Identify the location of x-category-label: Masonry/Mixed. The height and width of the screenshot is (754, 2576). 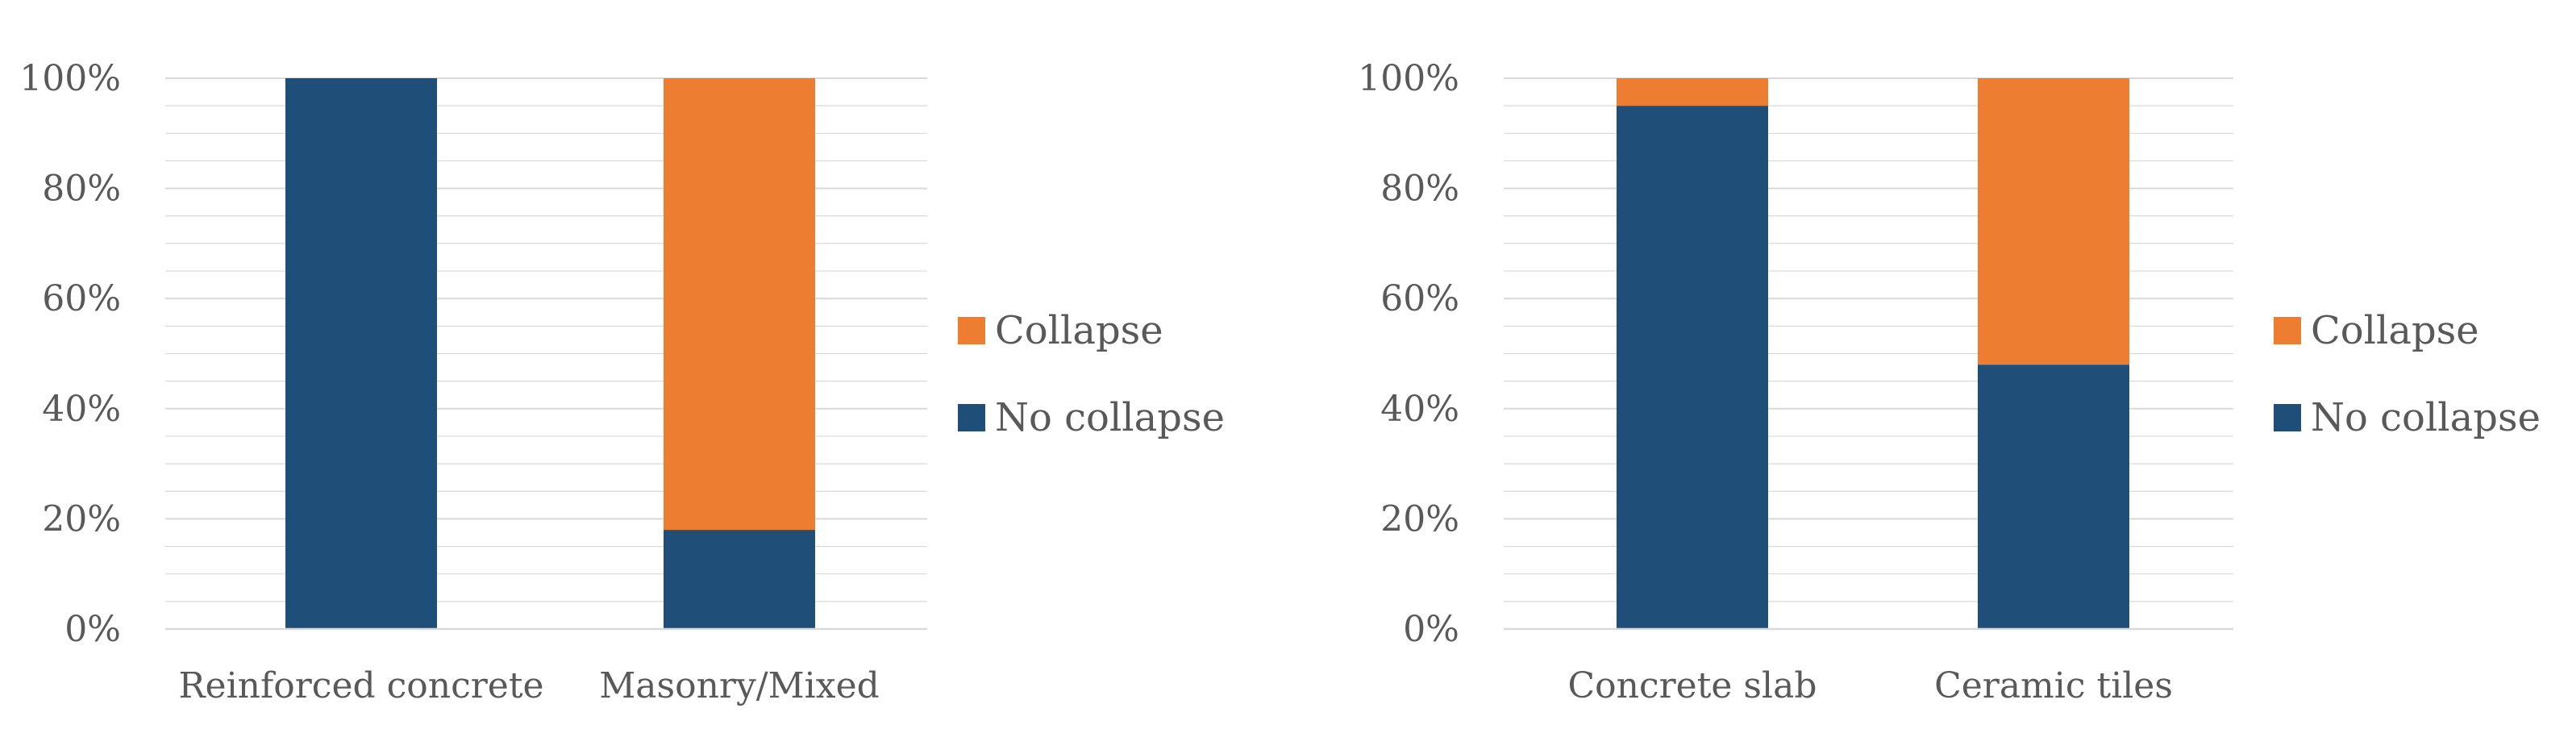
(739, 685).